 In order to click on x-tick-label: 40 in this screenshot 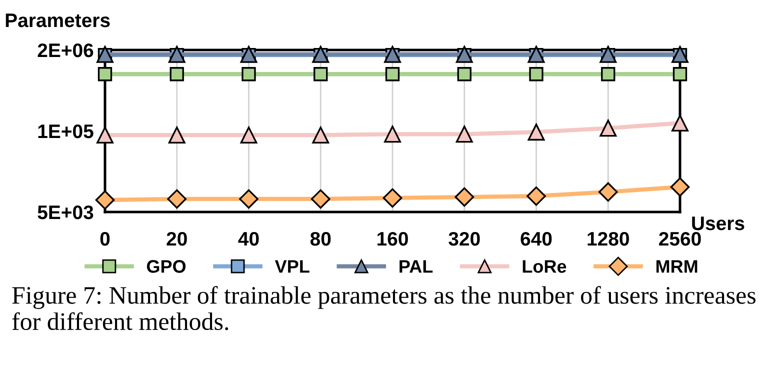, I will do `click(248, 239)`.